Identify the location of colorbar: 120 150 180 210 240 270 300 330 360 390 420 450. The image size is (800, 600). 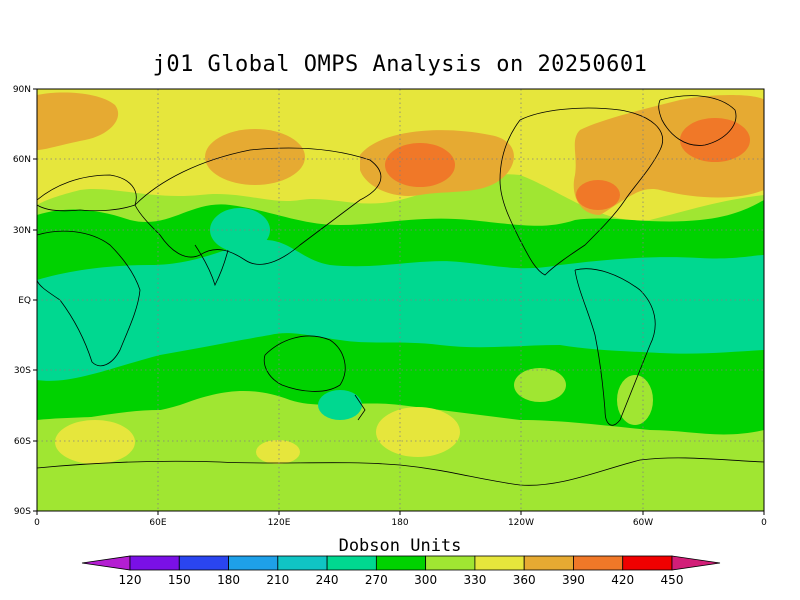
(401, 571).